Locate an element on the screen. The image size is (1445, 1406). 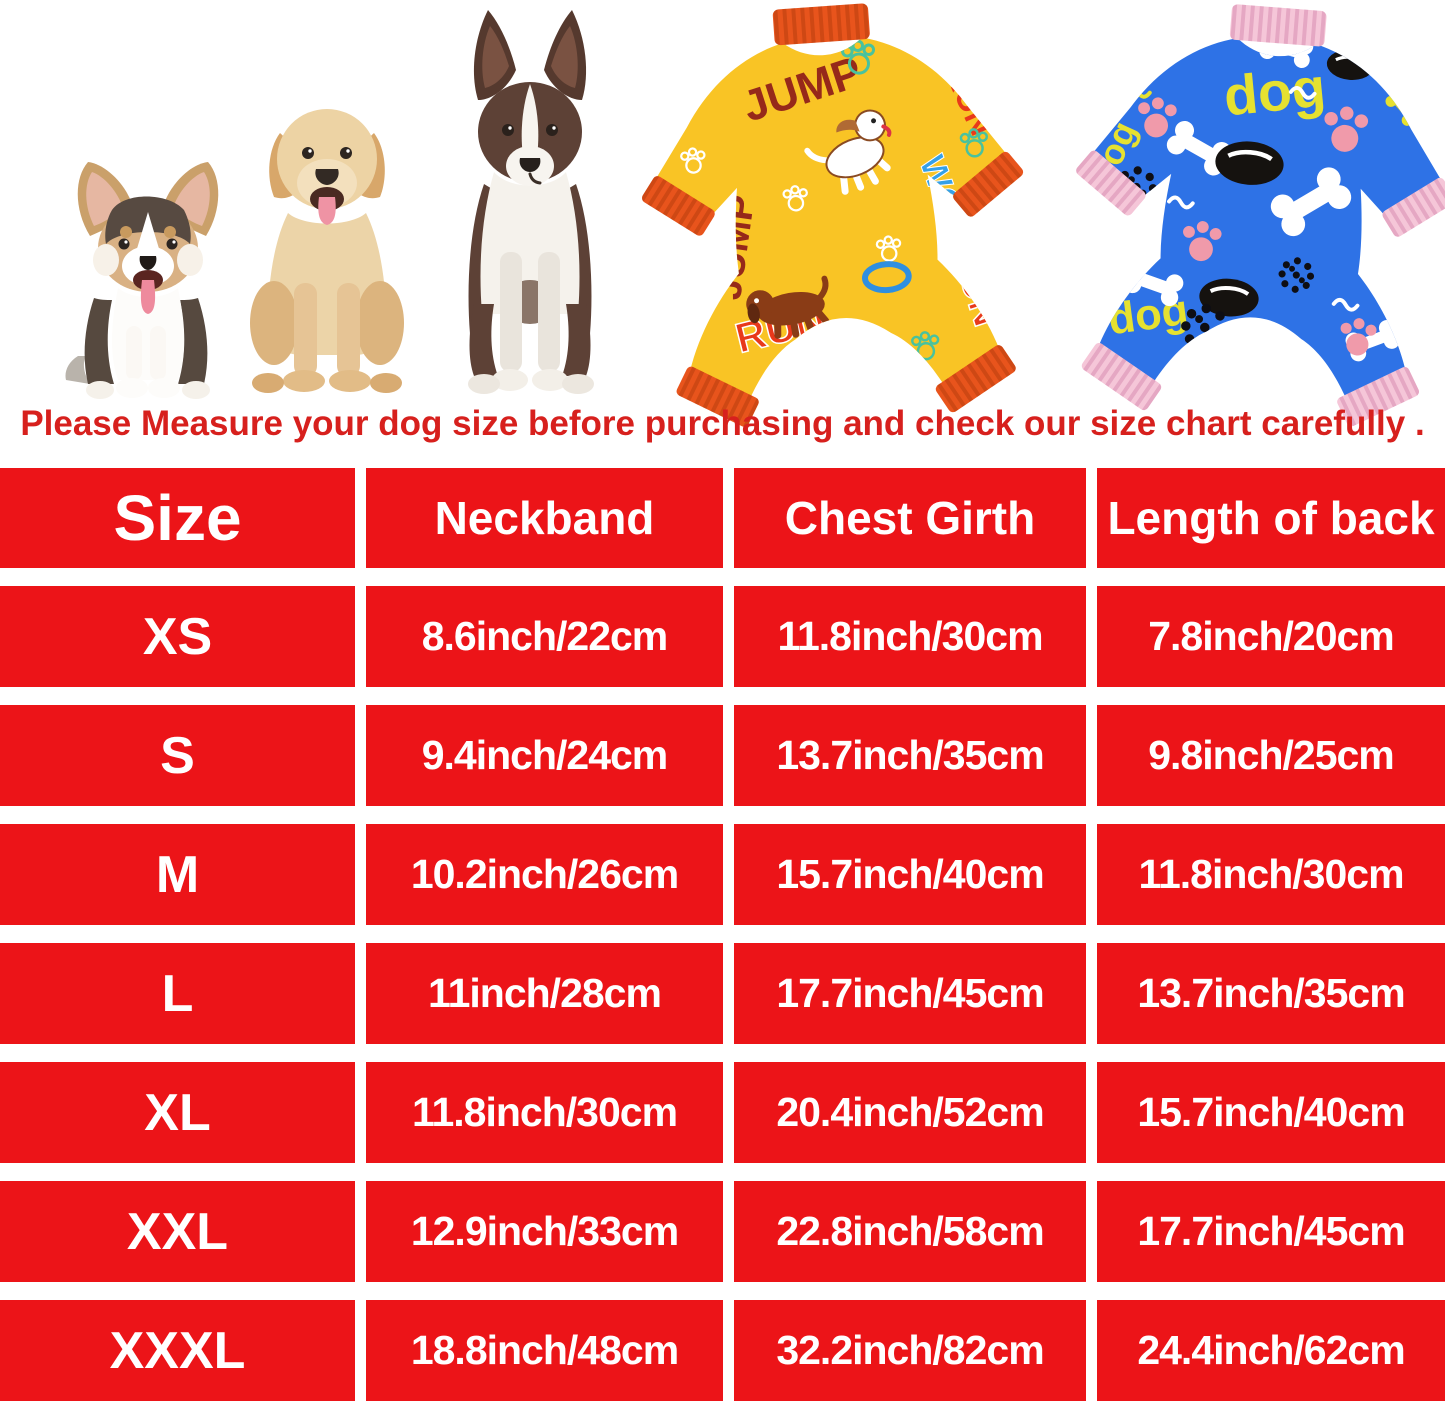
back-length-value-cell: 7.8inch/20cm is located at coordinates (1271, 636).